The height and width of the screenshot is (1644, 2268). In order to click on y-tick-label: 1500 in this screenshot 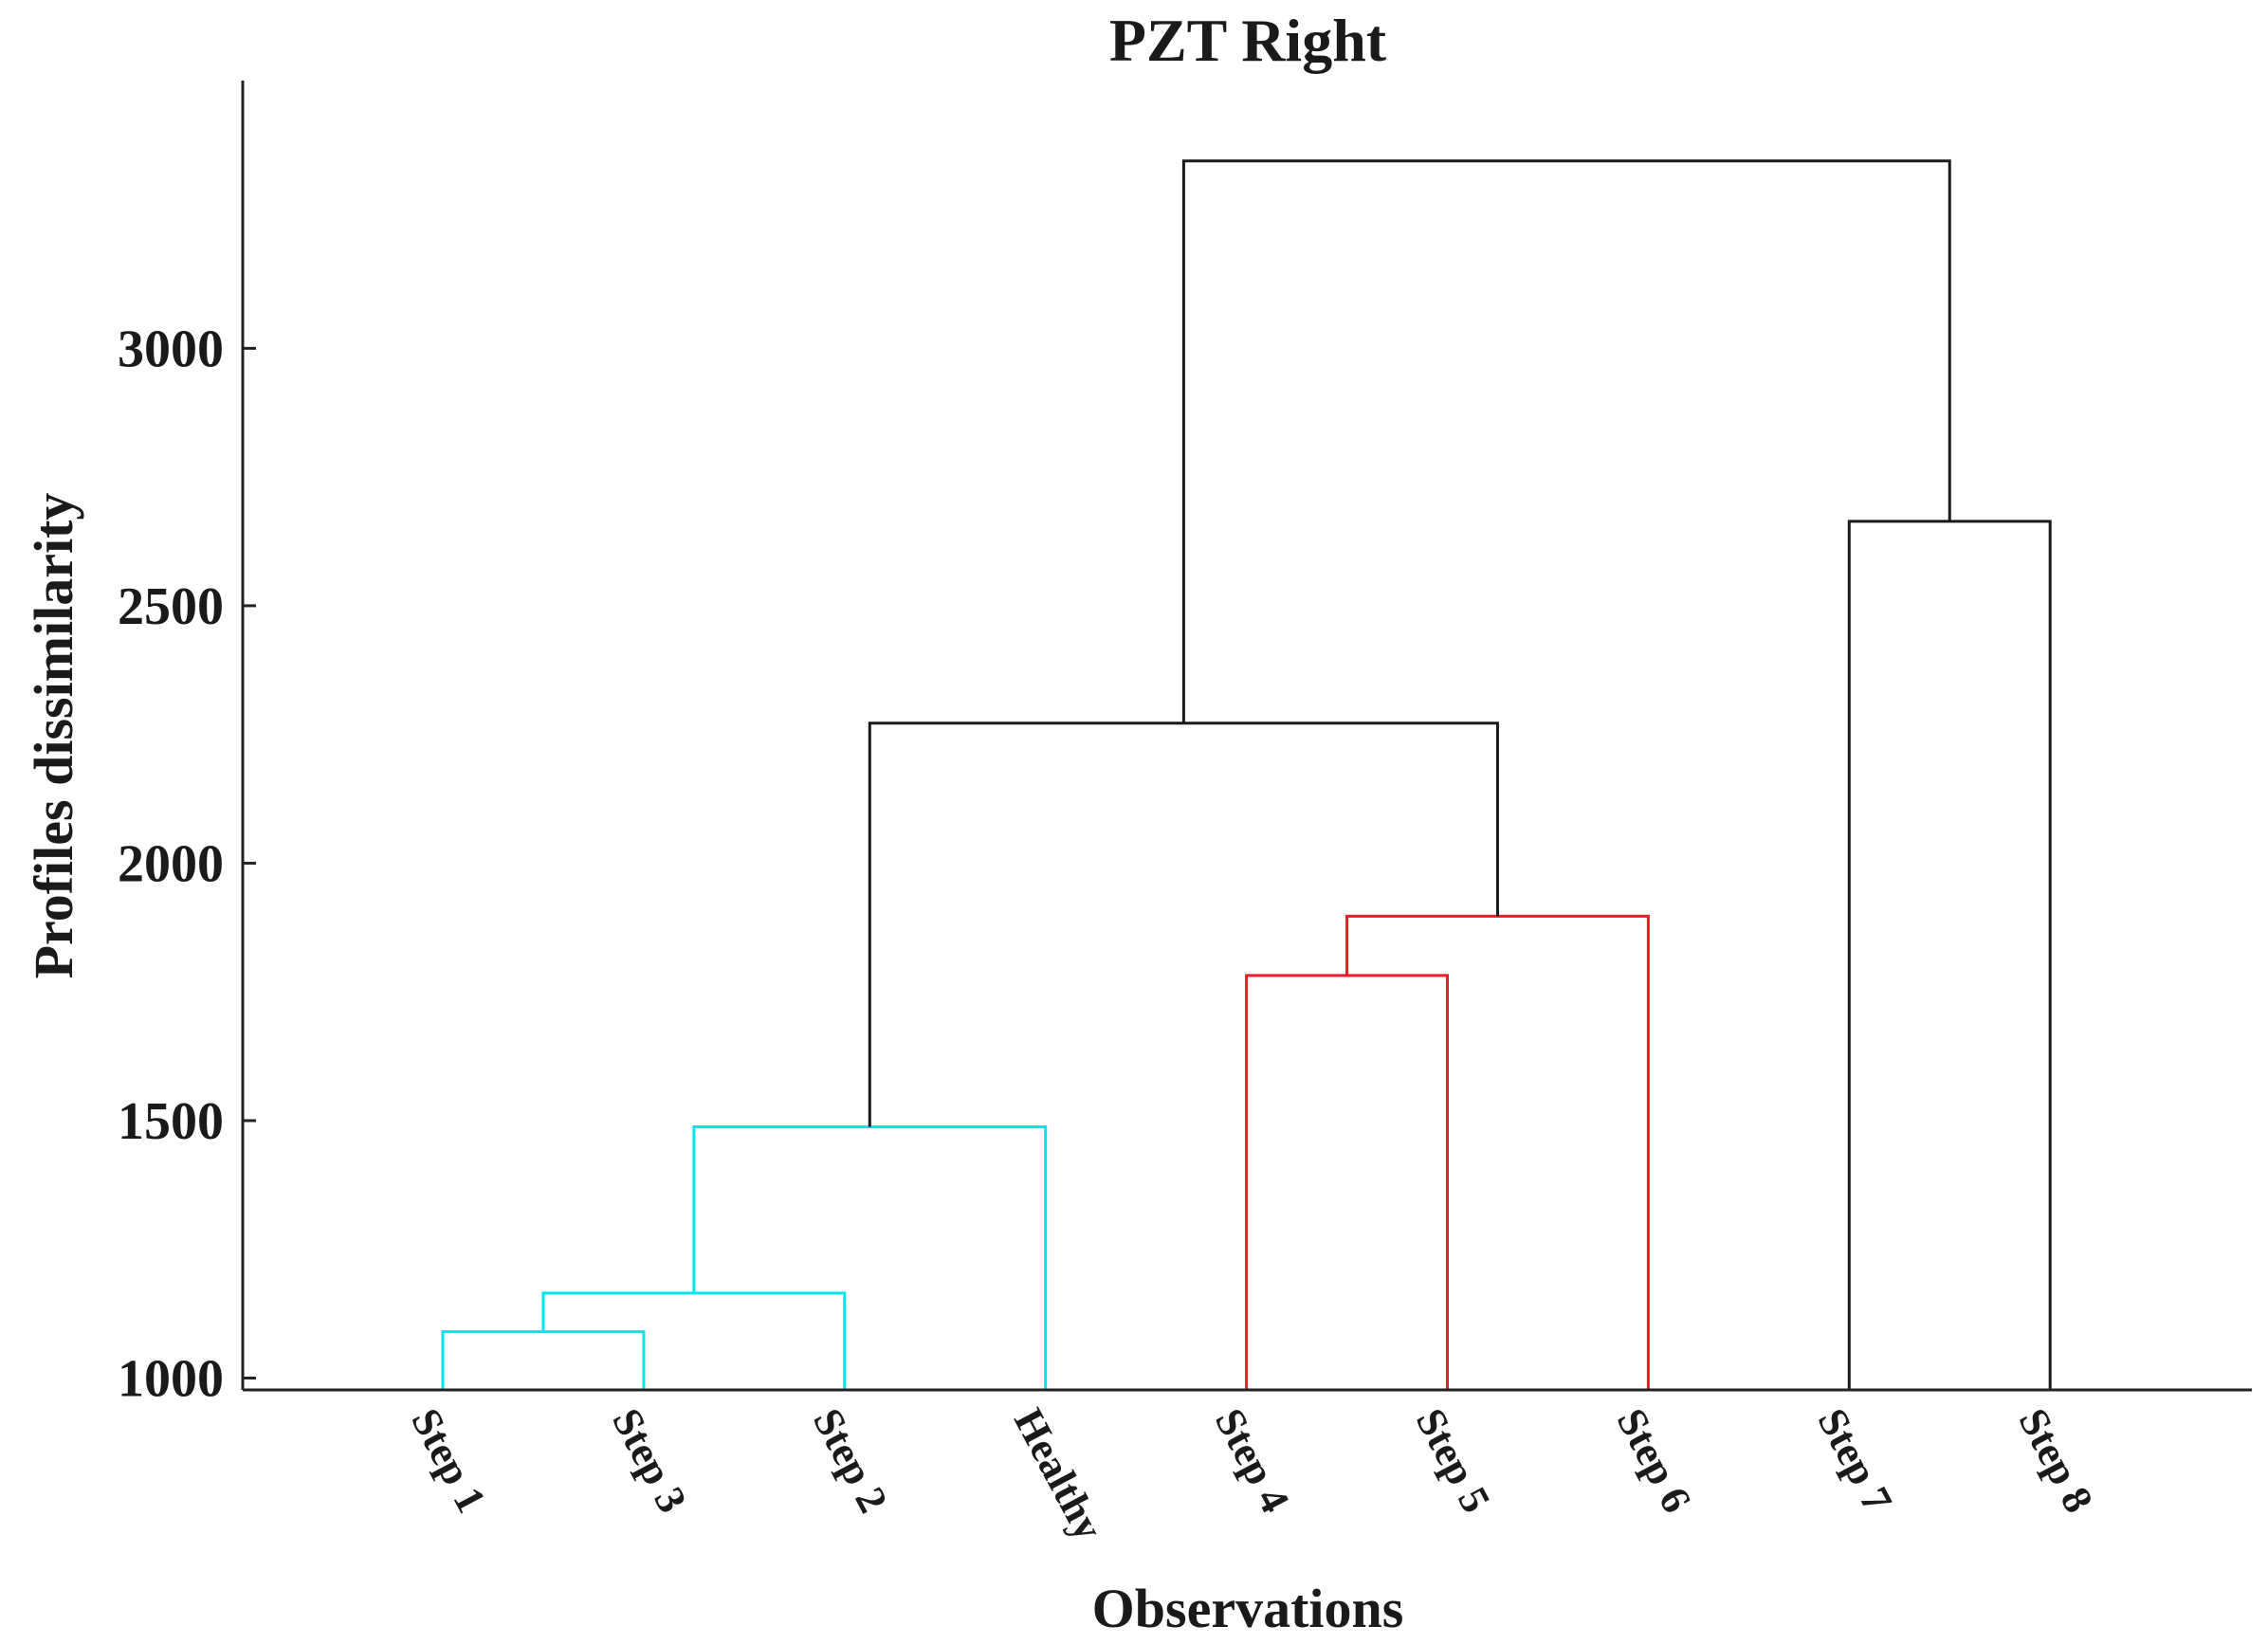, I will do `click(171, 1121)`.